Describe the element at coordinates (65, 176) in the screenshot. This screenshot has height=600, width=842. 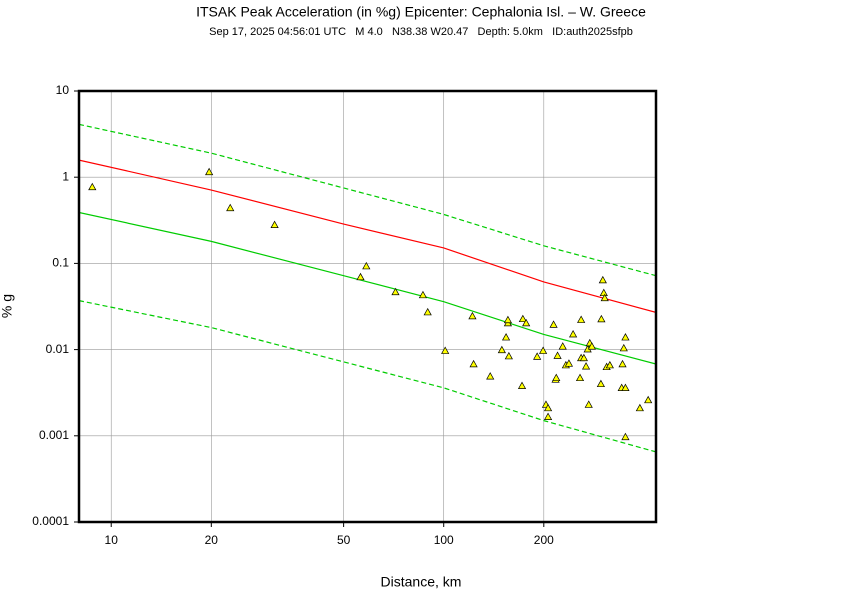
I see `y-tick-label: 1` at that location.